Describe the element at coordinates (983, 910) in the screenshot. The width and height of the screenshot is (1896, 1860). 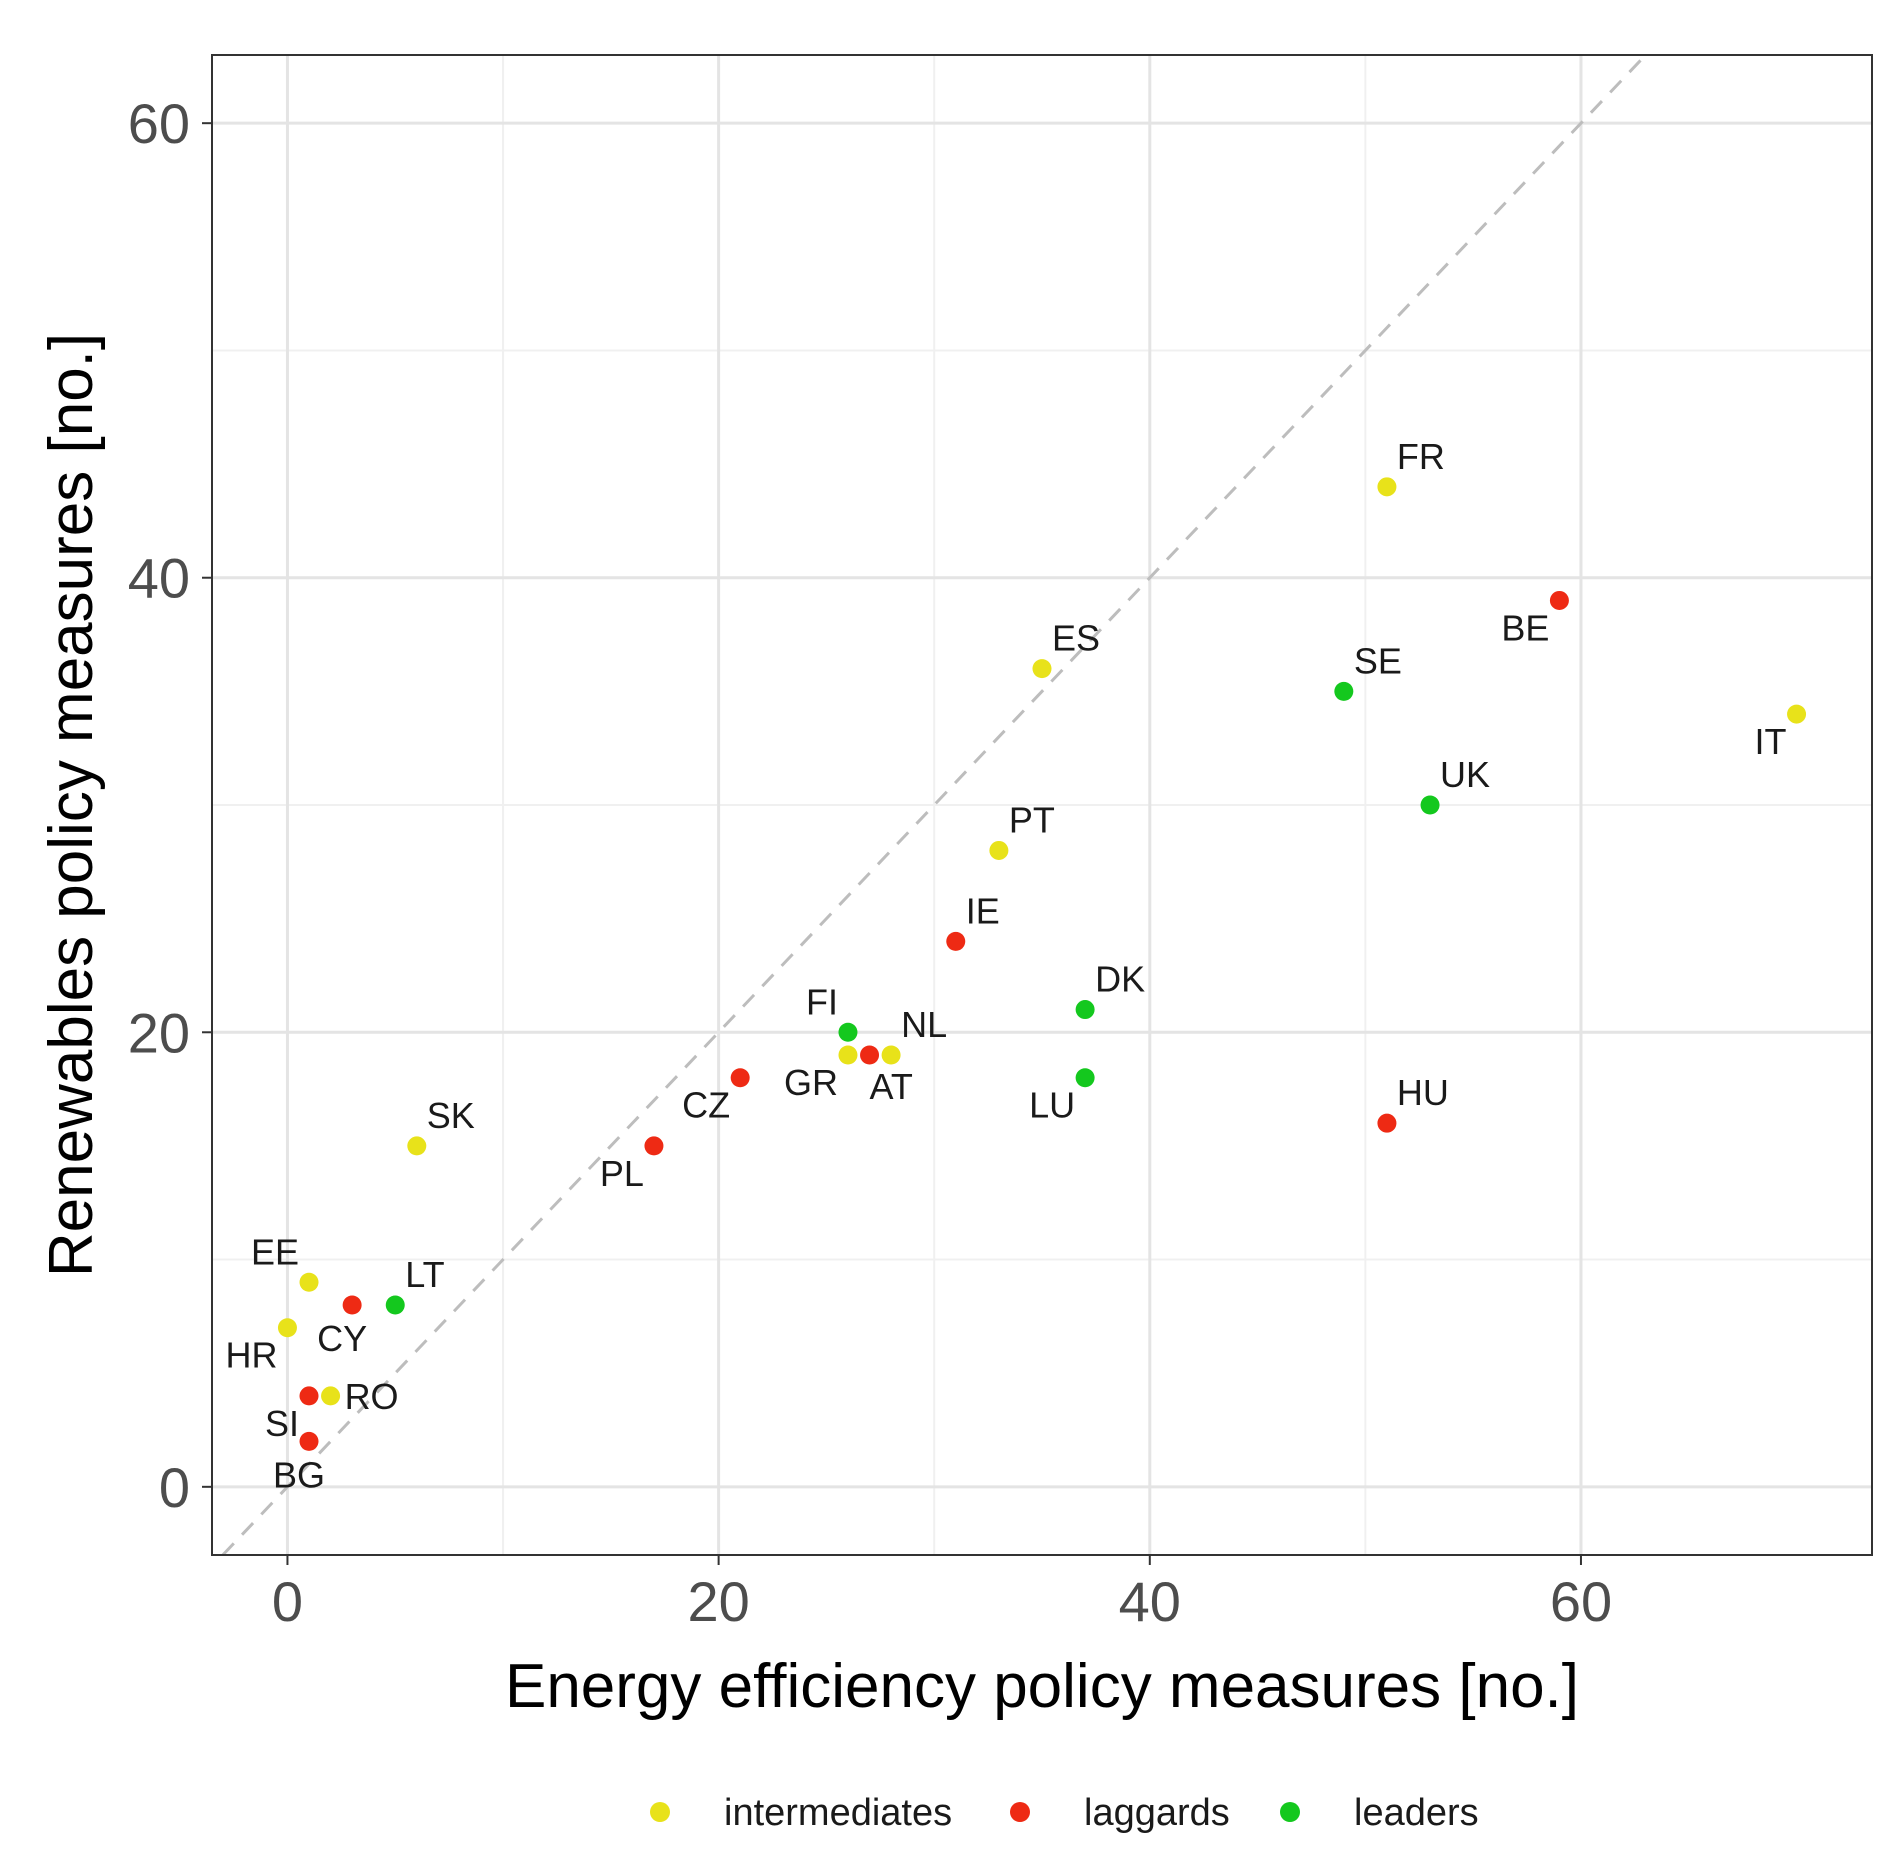
I see `point-label-ie: IE` at that location.